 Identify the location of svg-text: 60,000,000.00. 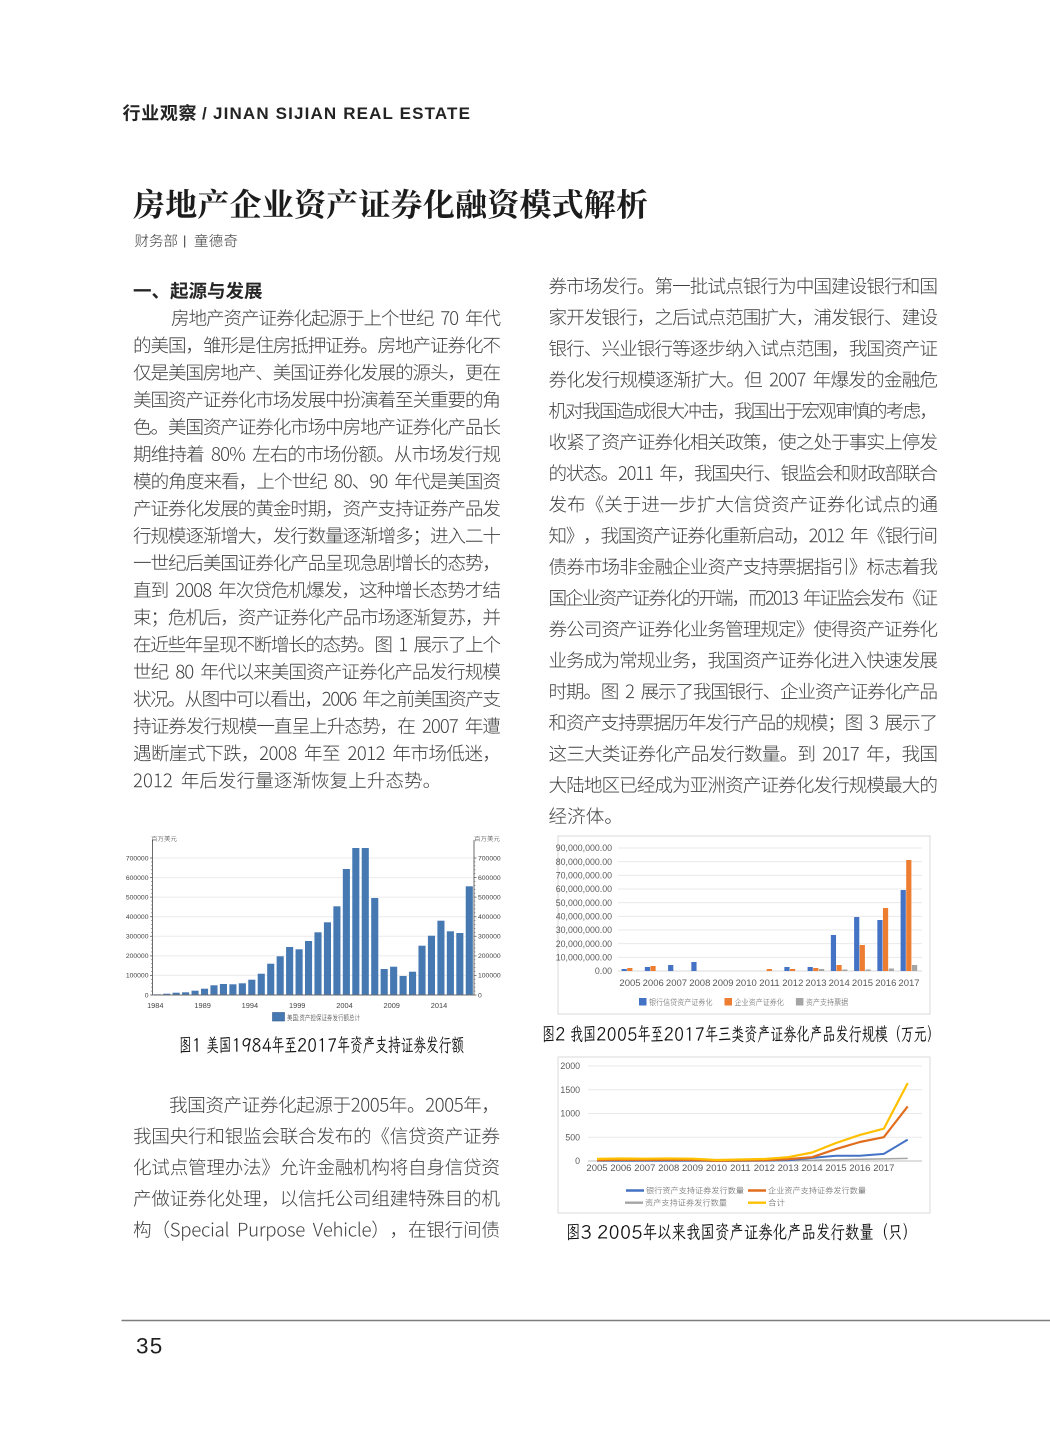
(584, 889).